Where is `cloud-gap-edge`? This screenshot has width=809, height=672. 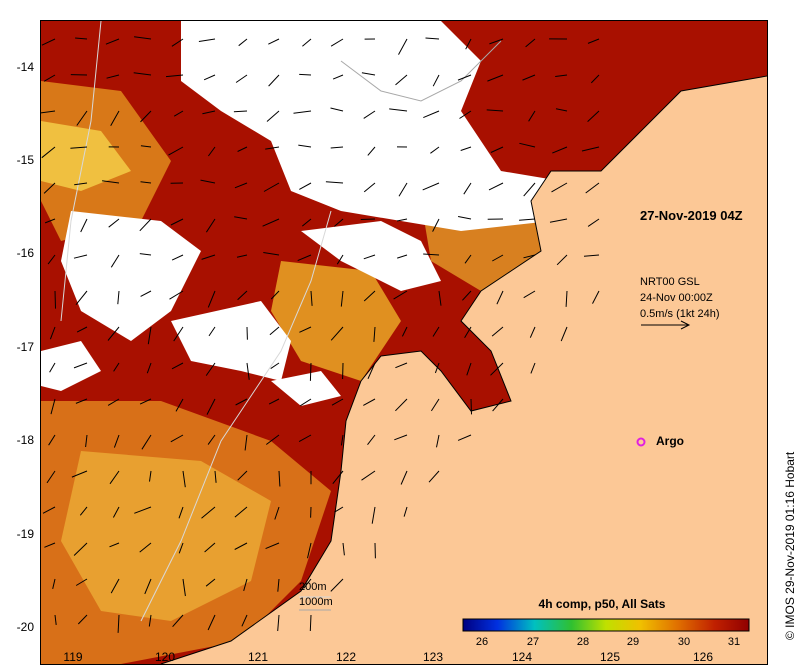 cloud-gap-edge is located at coordinates (71, 366).